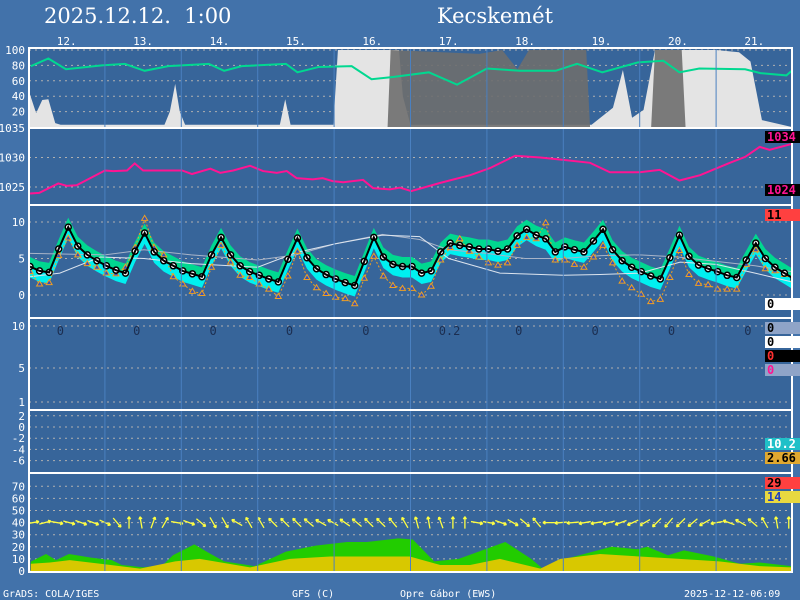  I want to click on cloud-tick-label: 100, so click(15, 50).